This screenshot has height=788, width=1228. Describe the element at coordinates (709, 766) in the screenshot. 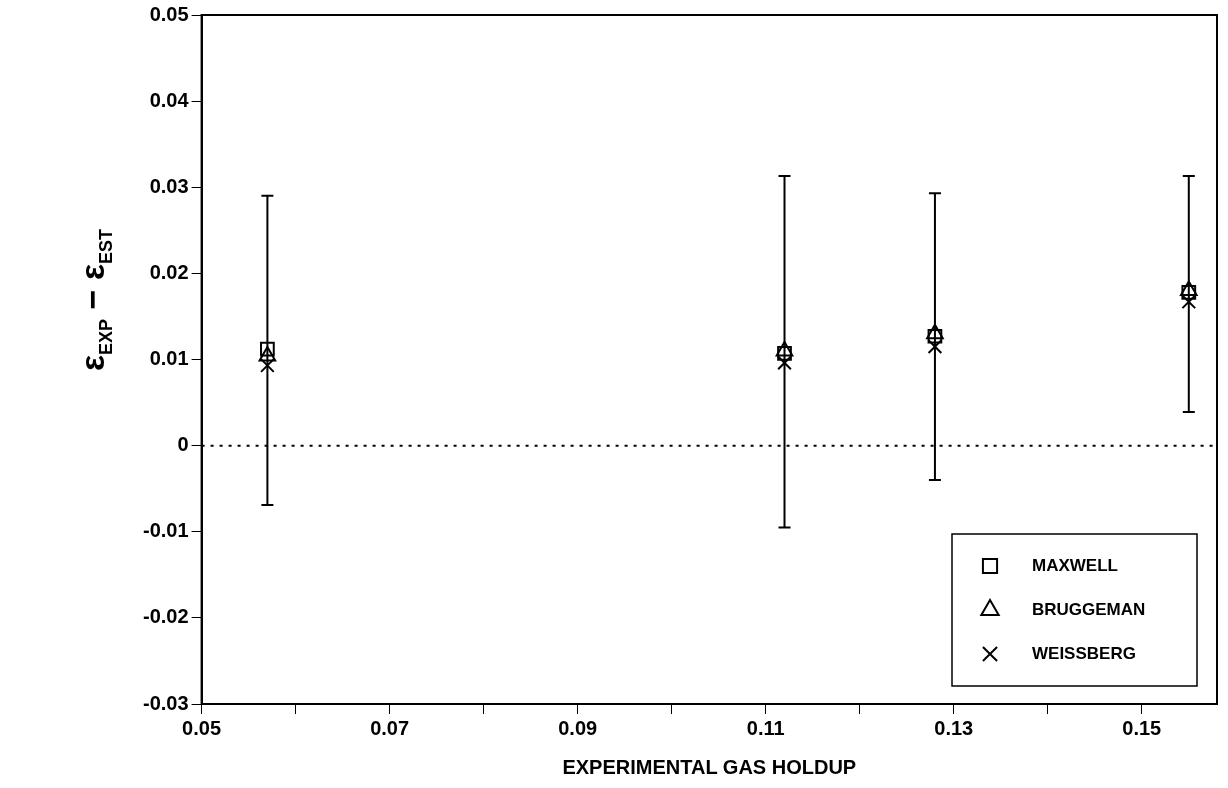

I see `x-axis-title: EXPERIMENTAL GAS HOLDUP` at that location.